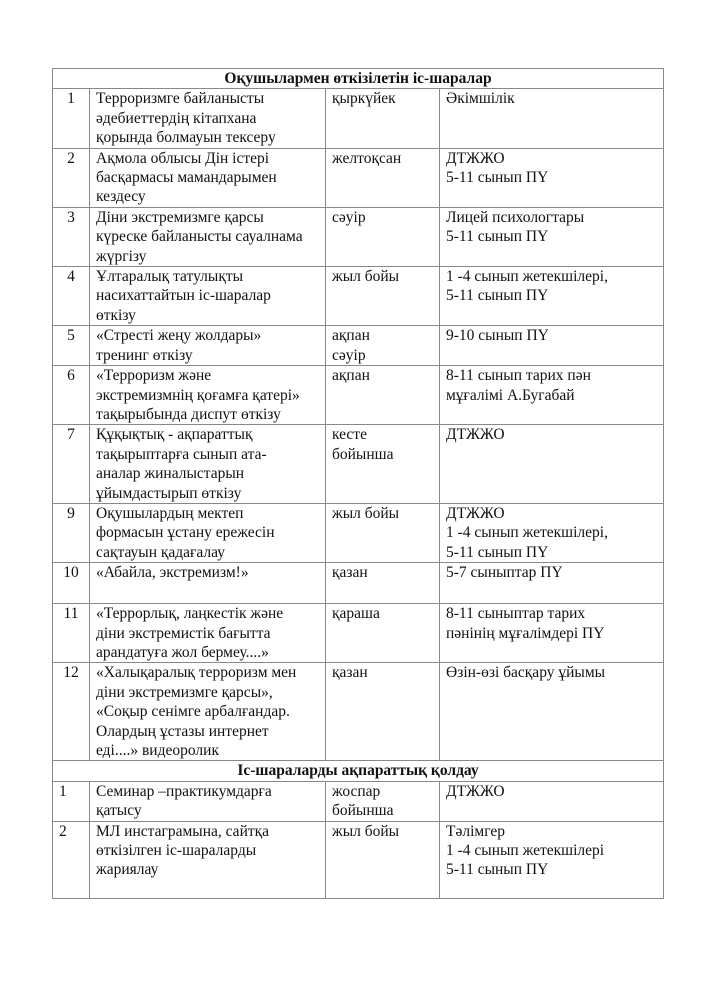  Describe the element at coordinates (382, 464) in the screenshot. I see `cell-time: кесте бойынша` at that location.